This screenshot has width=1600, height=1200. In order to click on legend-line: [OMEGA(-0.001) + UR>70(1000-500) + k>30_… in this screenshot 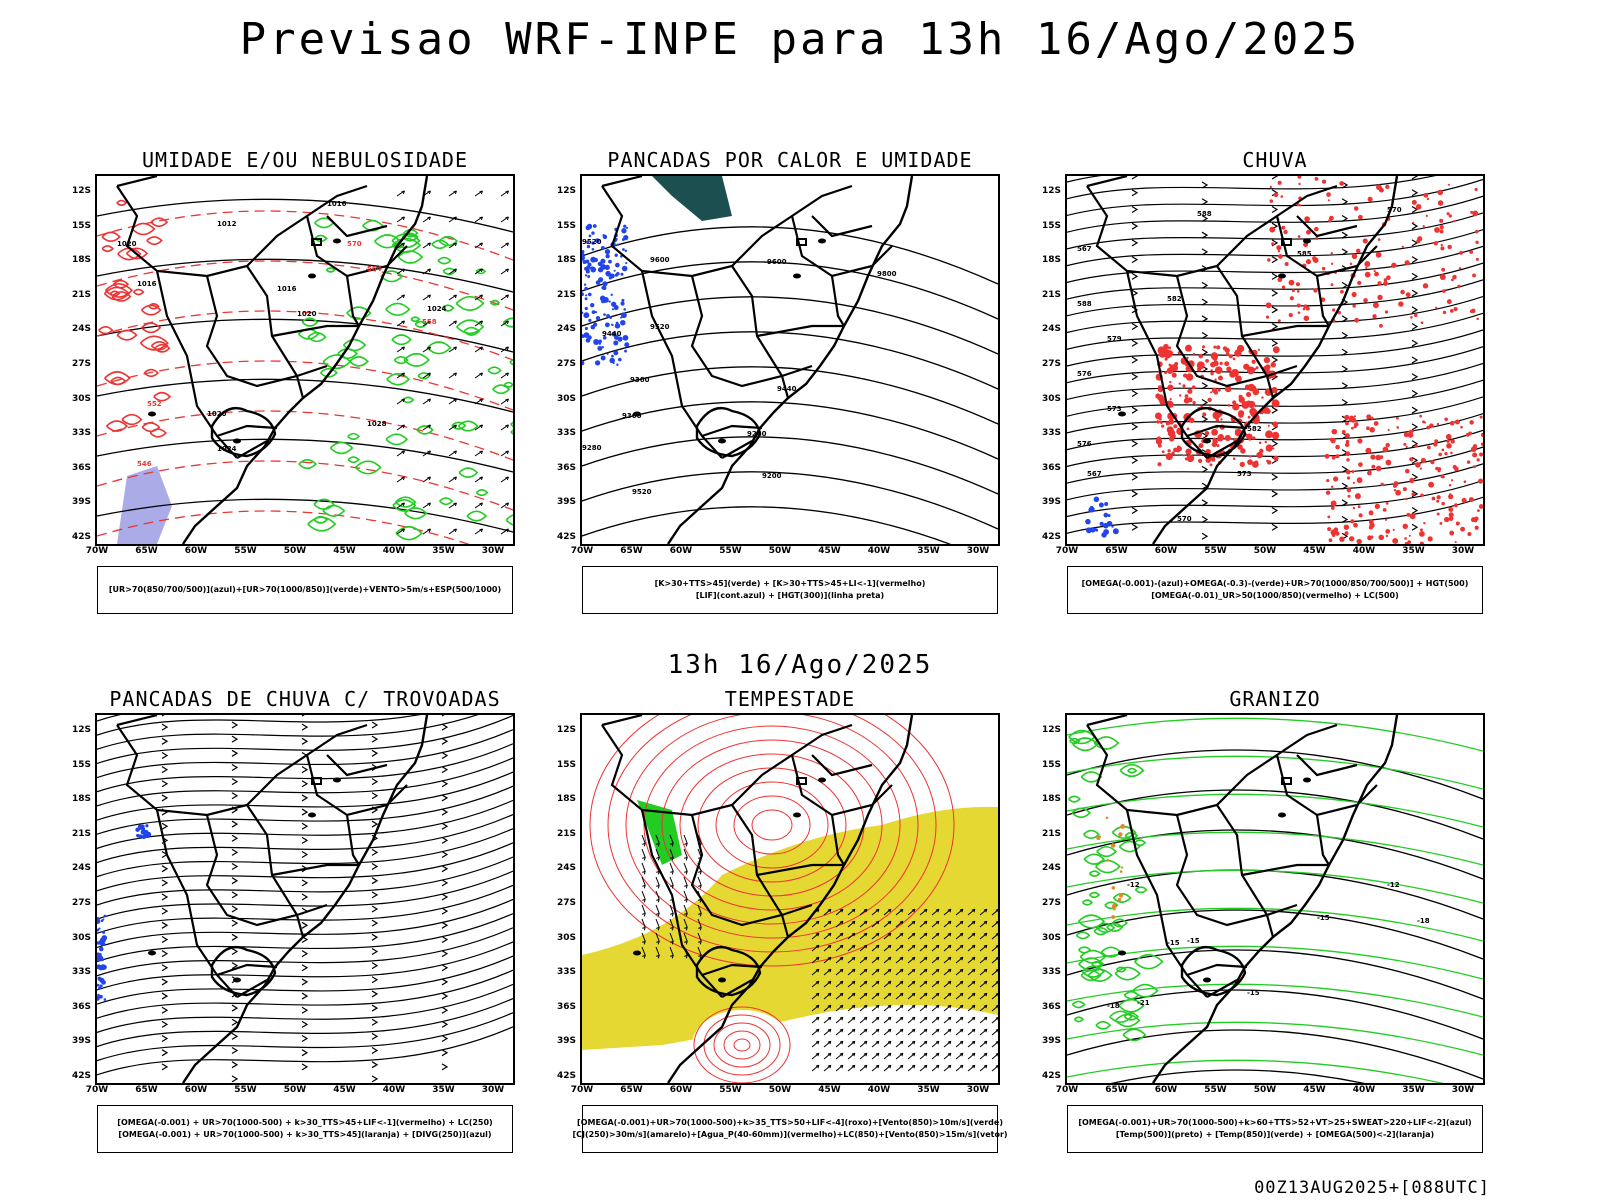, I will do `click(305, 1122)`.